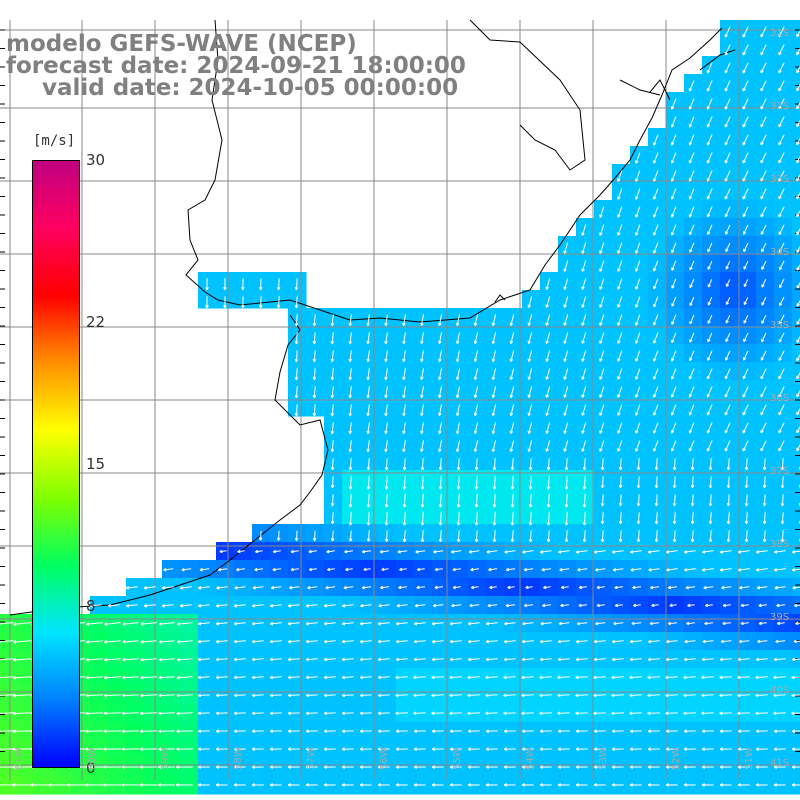 The image size is (800, 800). I want to click on speed-cell, so click(796, 335).